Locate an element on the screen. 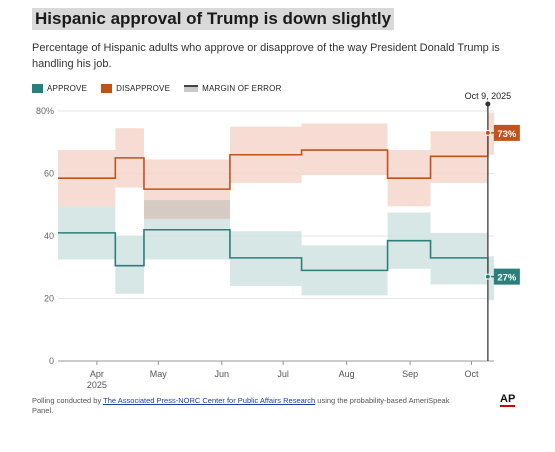 Image resolution: width=555 pixels, height=452 pixels. y-tick-label: 40 is located at coordinates (49, 236).